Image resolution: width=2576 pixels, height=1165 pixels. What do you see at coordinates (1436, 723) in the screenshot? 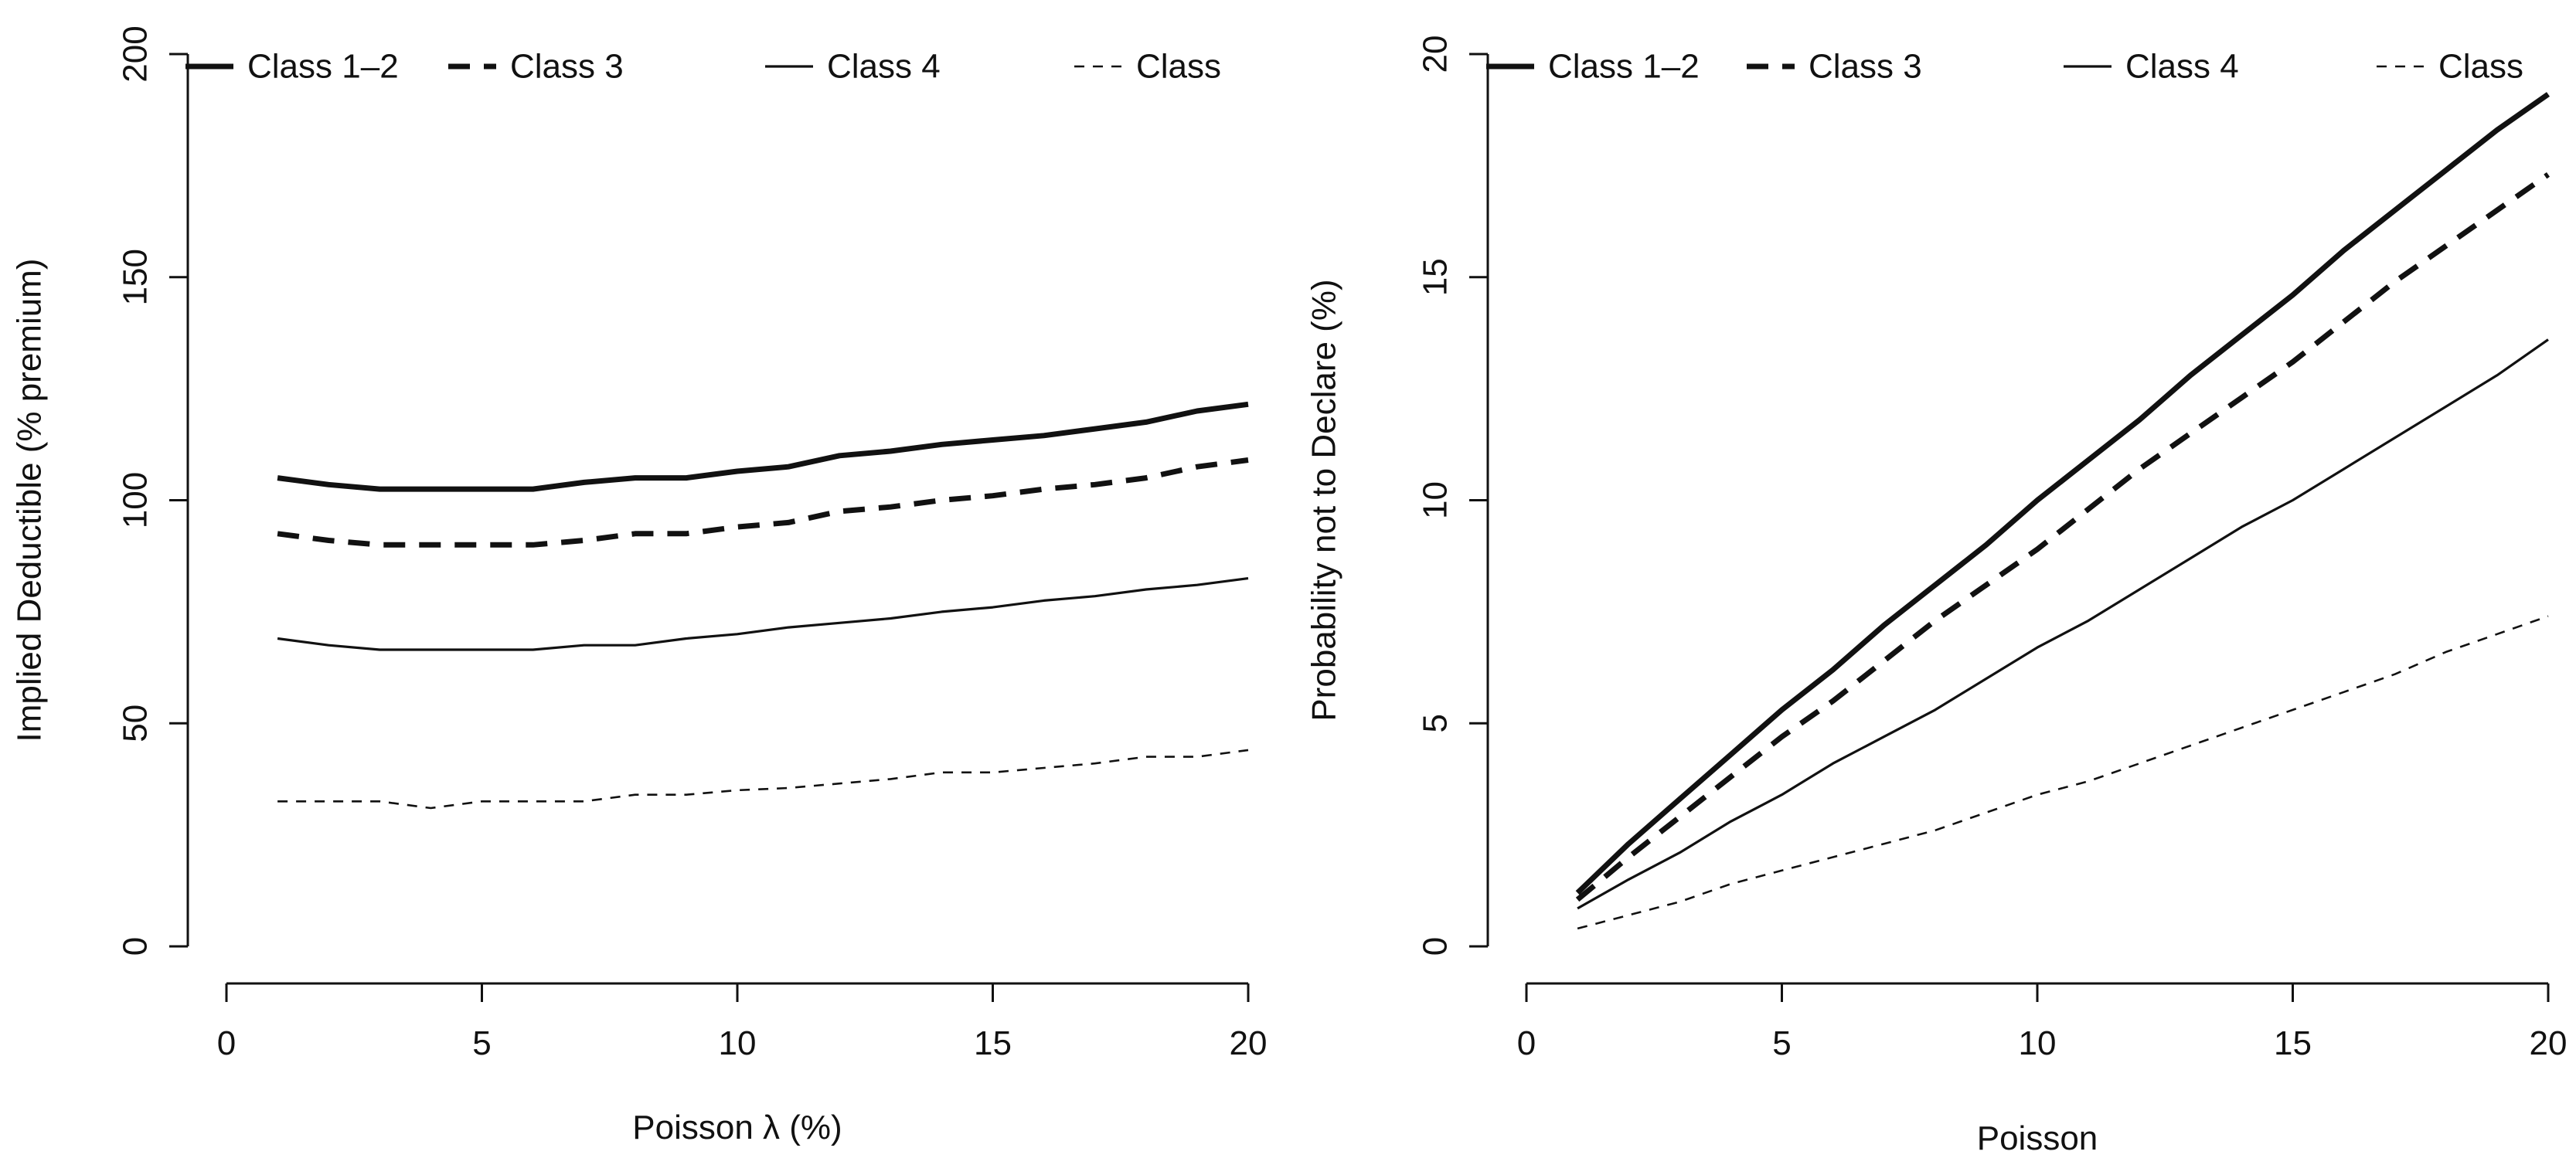
I see `y-tick-label: 5` at bounding box center [1436, 723].